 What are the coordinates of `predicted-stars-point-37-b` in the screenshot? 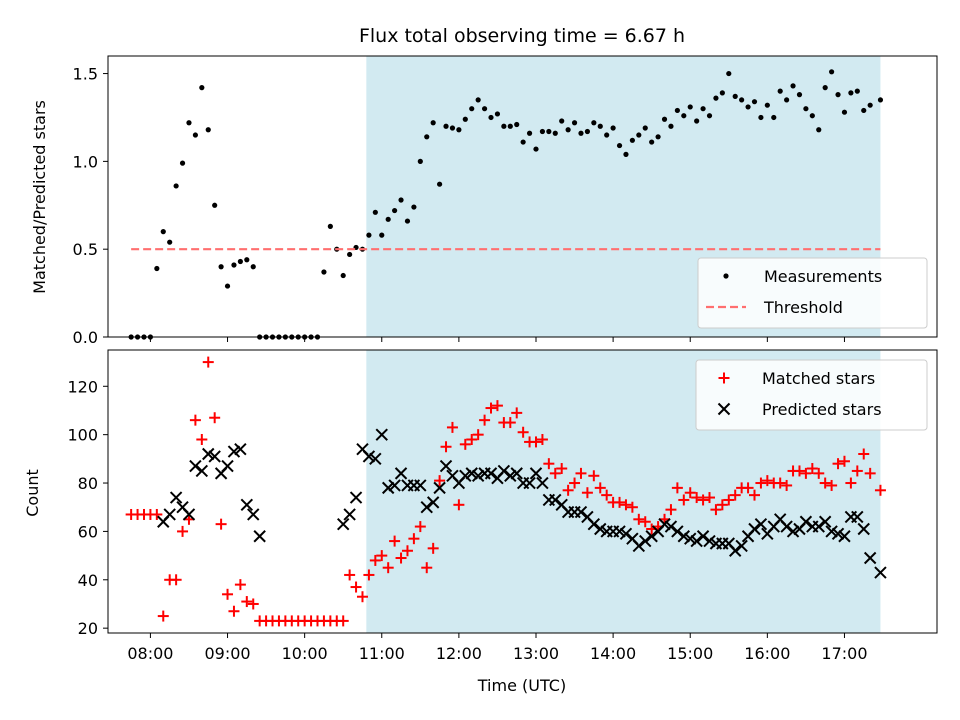 It's located at (478, 475).